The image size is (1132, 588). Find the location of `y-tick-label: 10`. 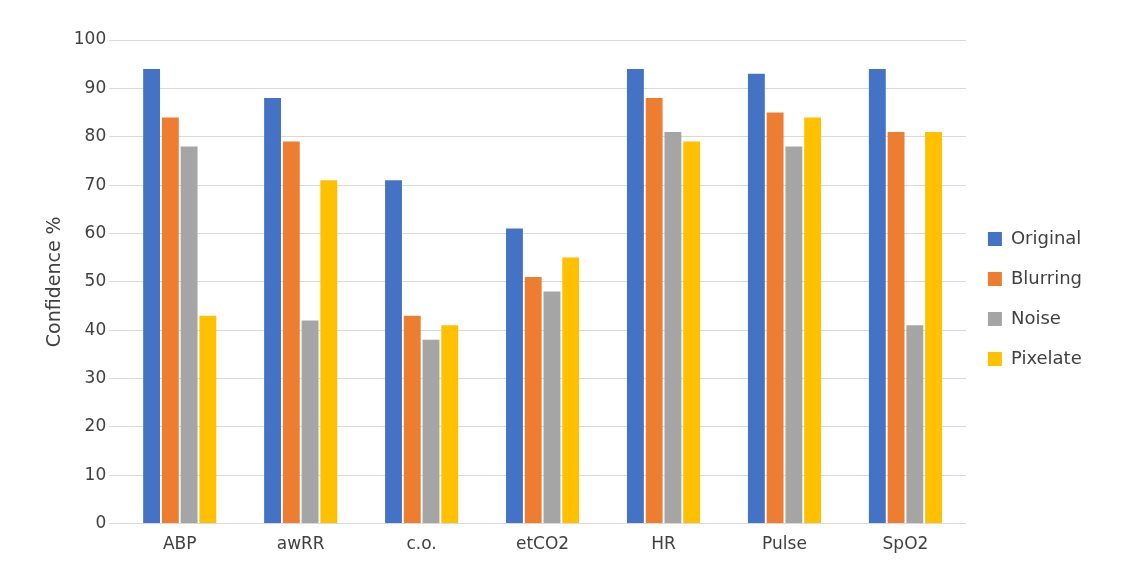

y-tick-label: 10 is located at coordinates (95, 473).